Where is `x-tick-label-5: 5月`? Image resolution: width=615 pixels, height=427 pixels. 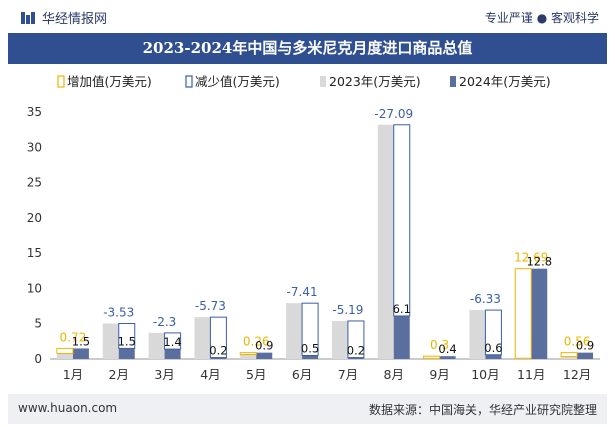
x-tick-label-5: 5月 is located at coordinates (256, 374).